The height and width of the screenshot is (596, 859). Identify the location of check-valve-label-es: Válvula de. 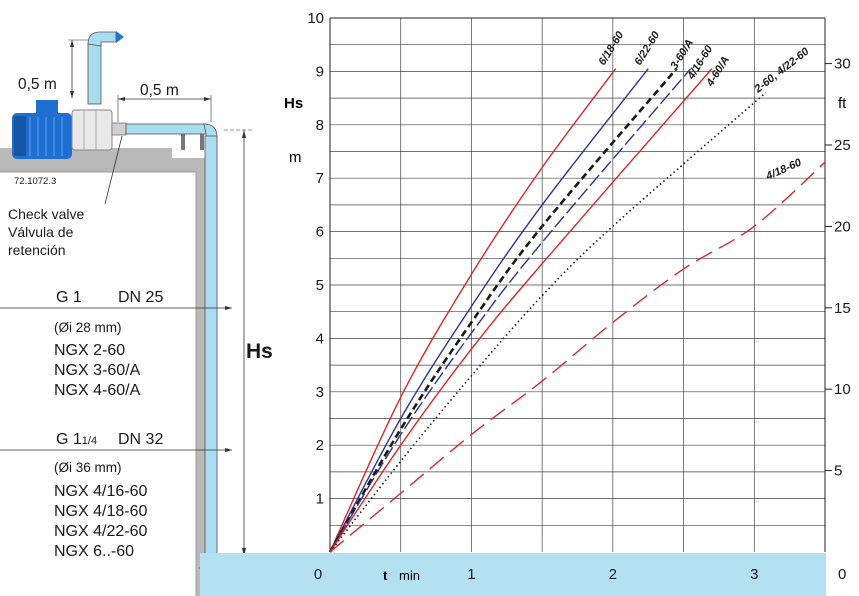
(41, 232).